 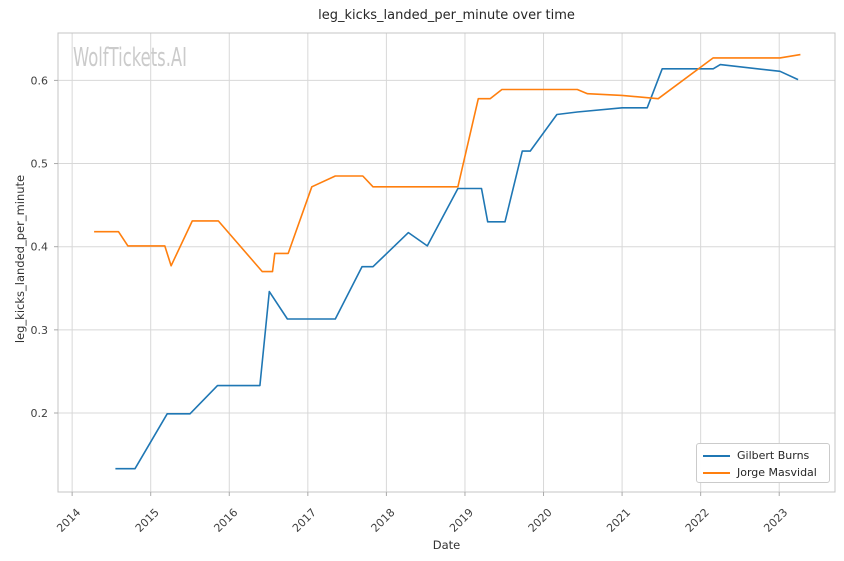 What do you see at coordinates (68, 520) in the screenshot?
I see `x-tick-label: 2014` at bounding box center [68, 520].